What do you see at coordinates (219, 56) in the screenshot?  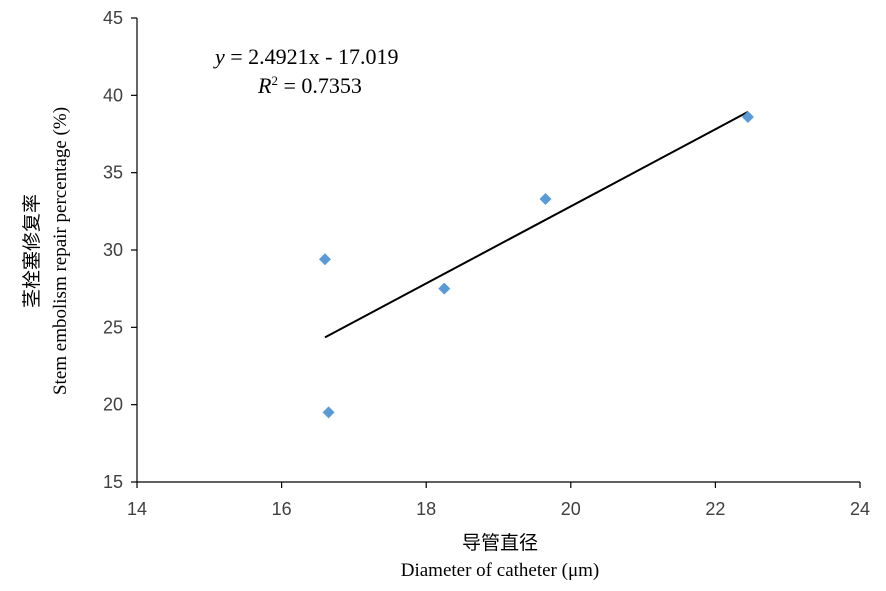 I see `equation-y-symbol: y` at bounding box center [219, 56].